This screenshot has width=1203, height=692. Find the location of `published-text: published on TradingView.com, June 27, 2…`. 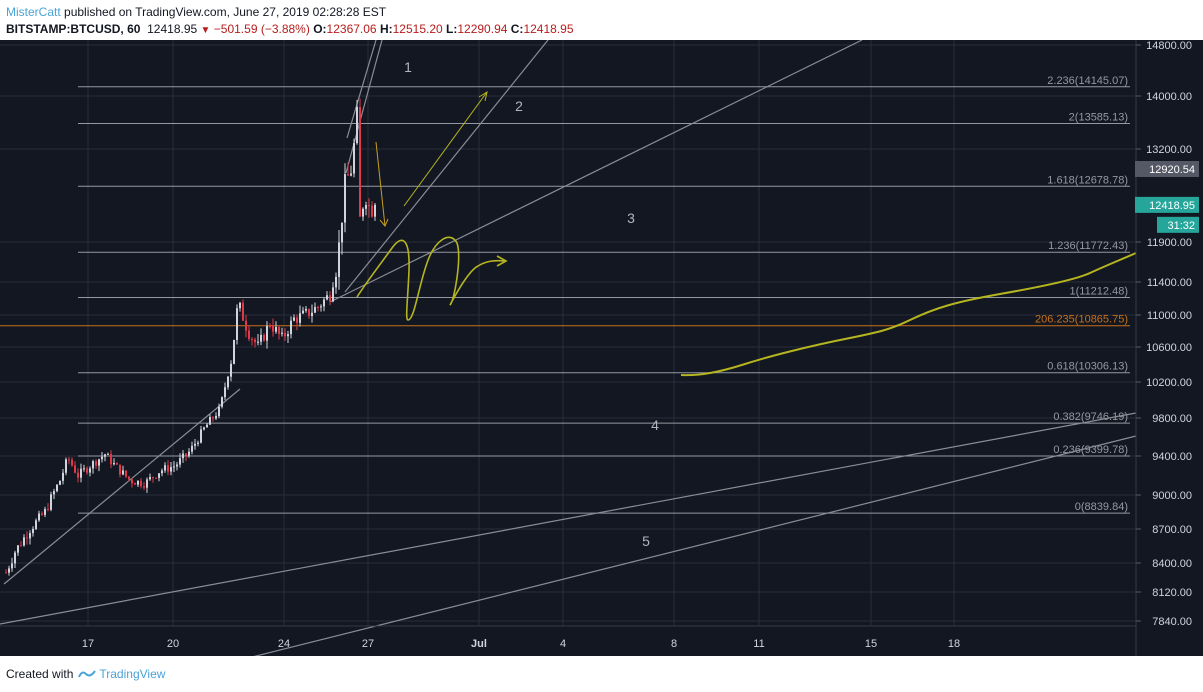

published-text: published on TradingView.com, June 27, 2… is located at coordinates (225, 12).